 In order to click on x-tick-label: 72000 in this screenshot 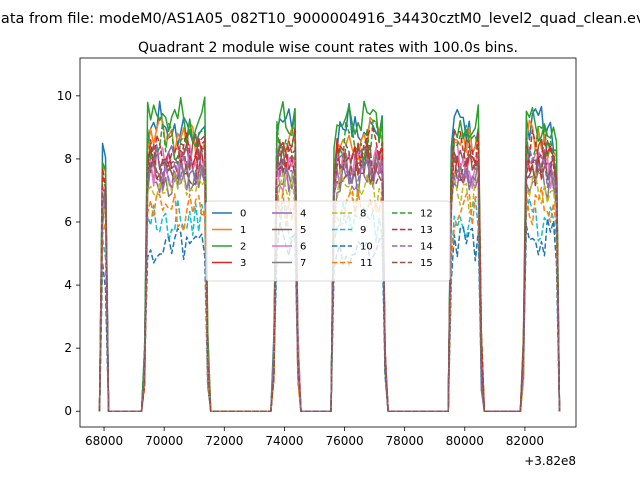, I will do `click(224, 441)`.